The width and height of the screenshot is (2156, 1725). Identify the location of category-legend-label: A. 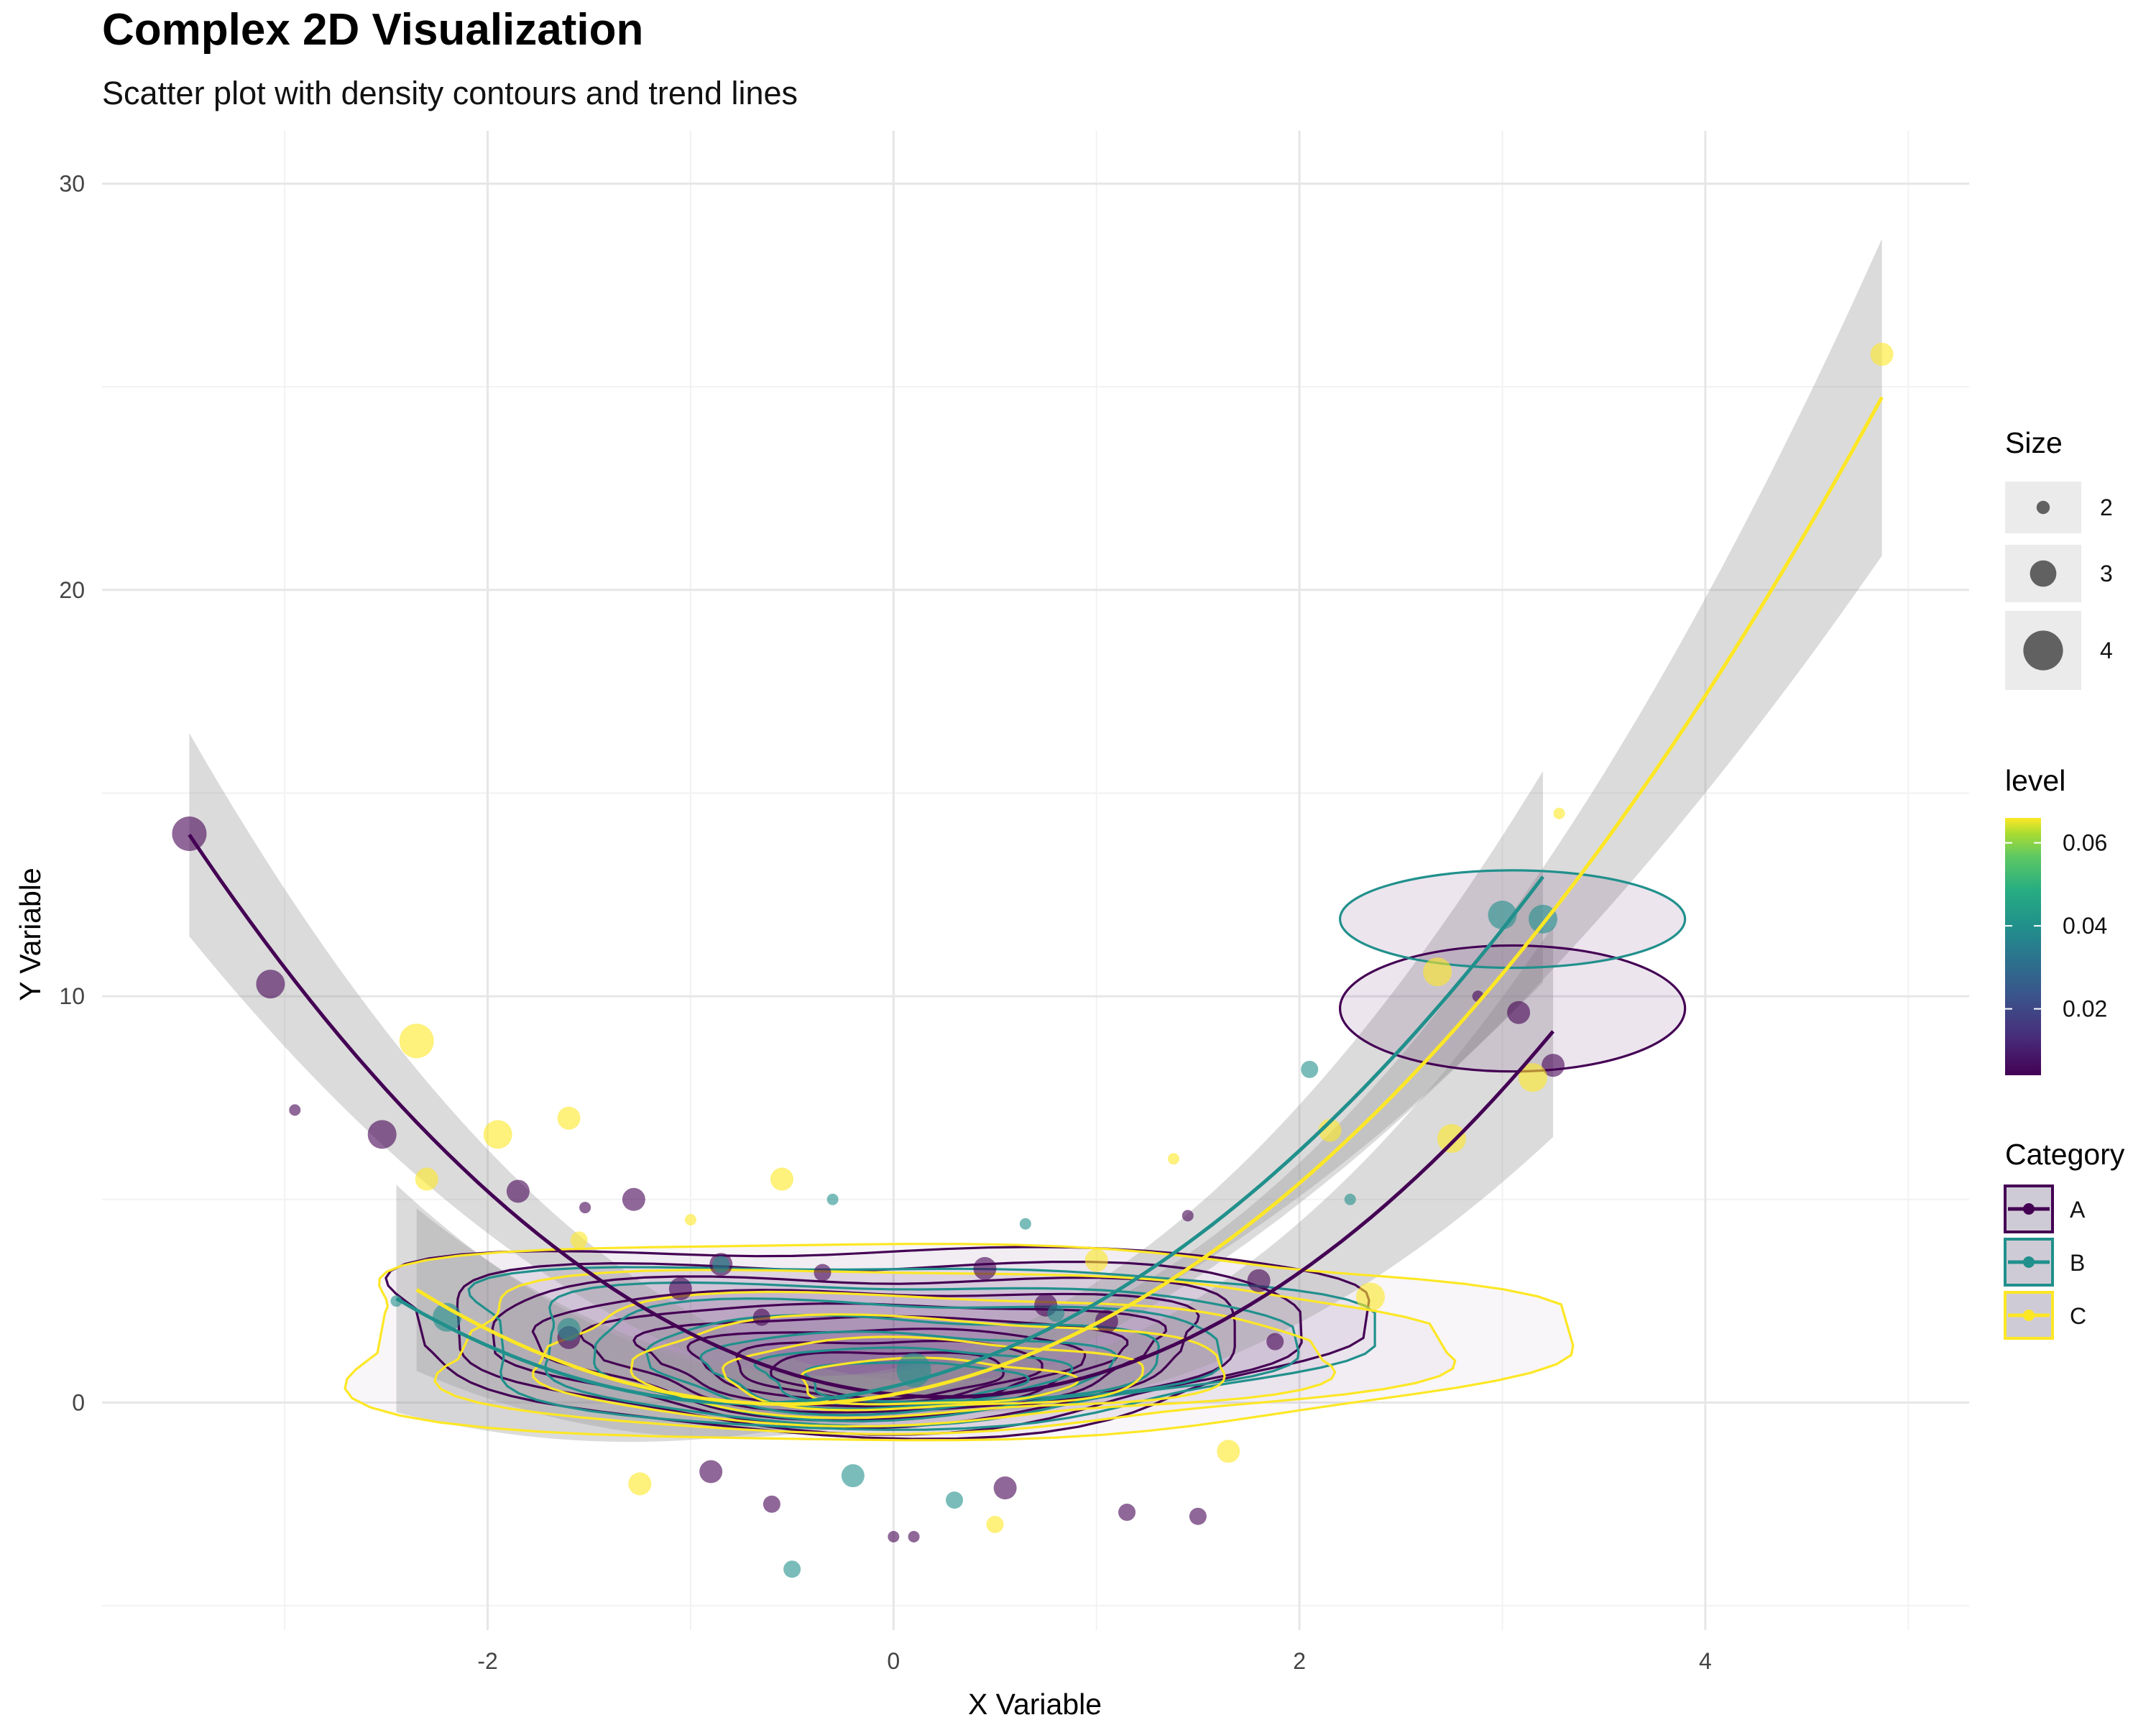
(2078, 1210).